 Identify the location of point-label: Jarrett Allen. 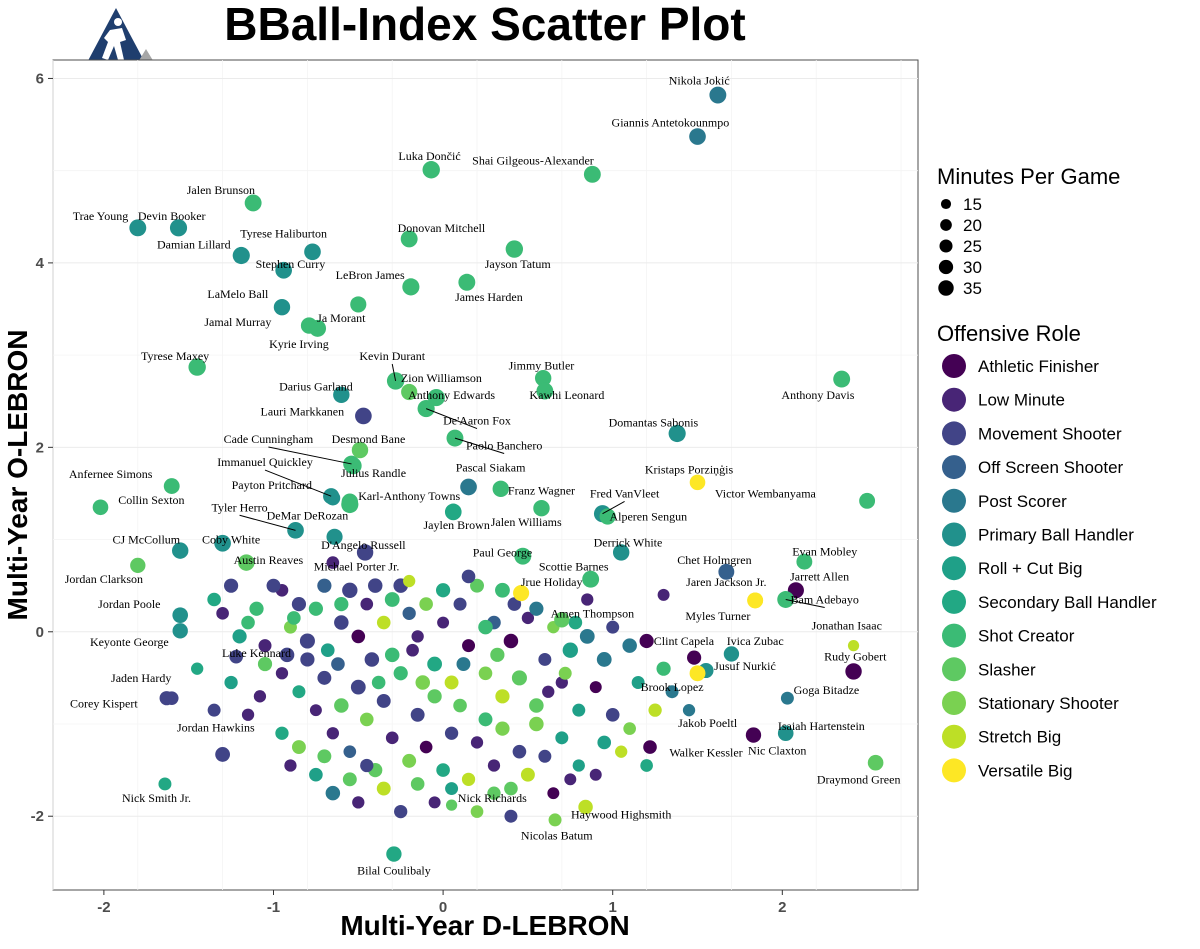
(819, 576).